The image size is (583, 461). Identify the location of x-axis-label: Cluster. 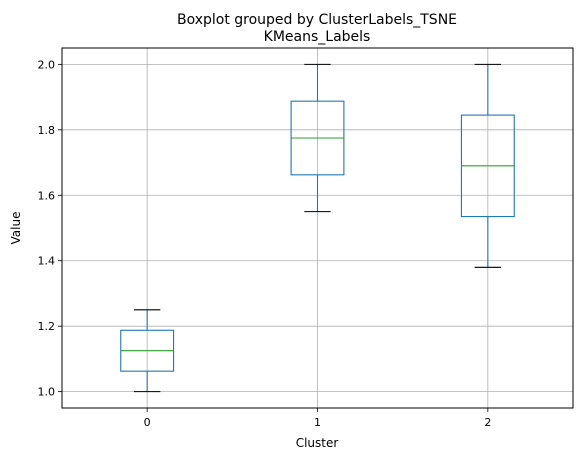
(317, 443).